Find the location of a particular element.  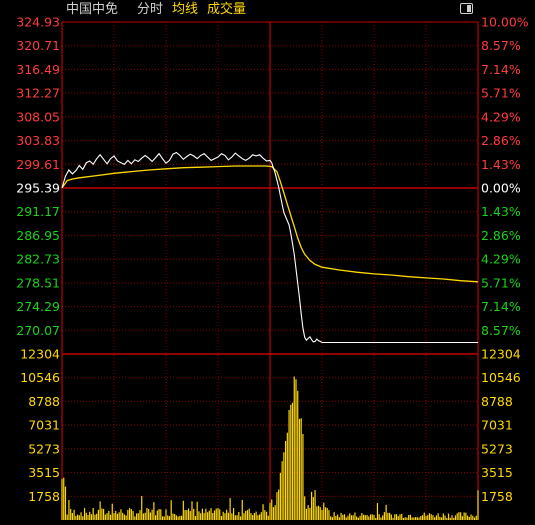

volume-legend: 成交量 is located at coordinates (227, 9).